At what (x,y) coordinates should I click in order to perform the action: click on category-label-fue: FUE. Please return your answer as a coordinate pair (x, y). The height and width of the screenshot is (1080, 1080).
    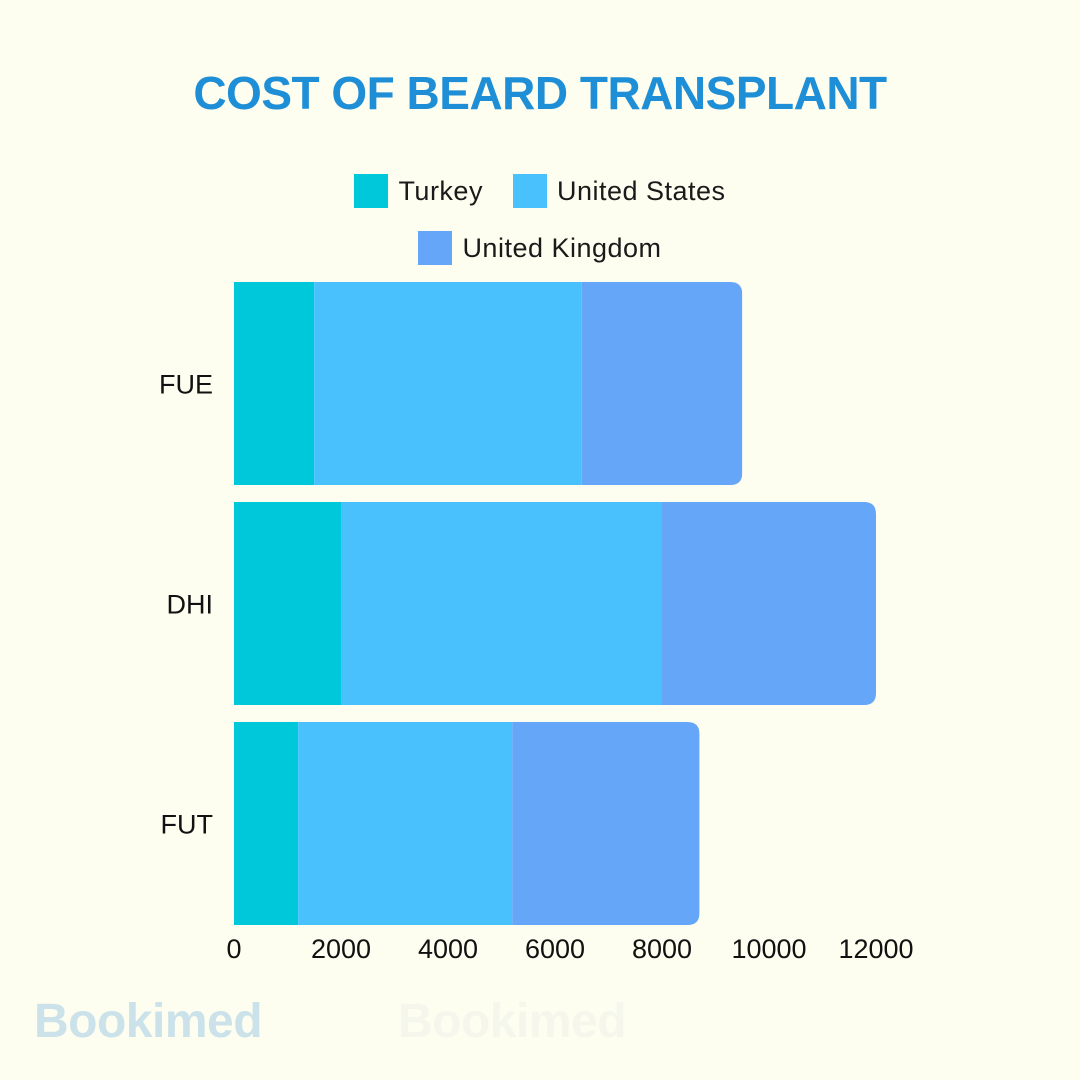
    Looking at the image, I should click on (186, 385).